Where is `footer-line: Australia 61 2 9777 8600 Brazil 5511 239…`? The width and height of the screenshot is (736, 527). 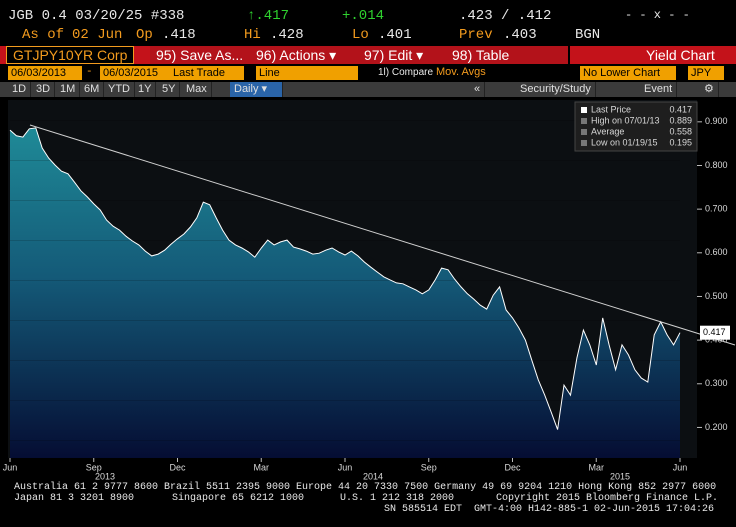
footer-line: Australia 61 2 9777 8600 Brazil 5511 239… is located at coordinates (365, 487).